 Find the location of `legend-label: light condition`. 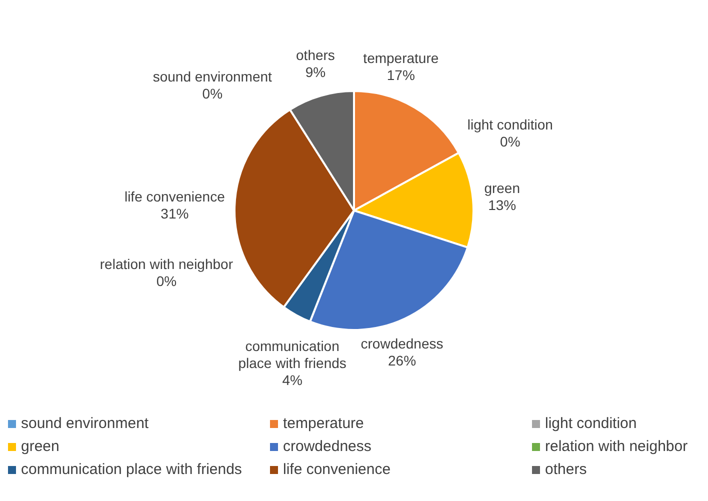

legend-label: light condition is located at coordinates (591, 423).